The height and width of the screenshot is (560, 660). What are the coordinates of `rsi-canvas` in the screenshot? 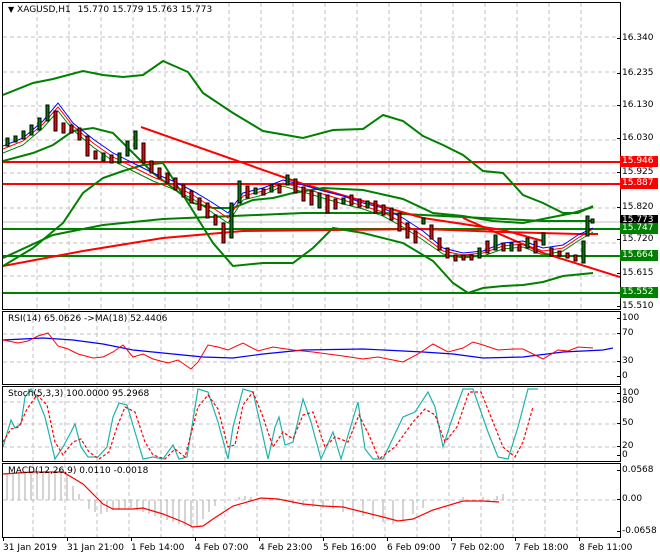 It's located at (311, 348).